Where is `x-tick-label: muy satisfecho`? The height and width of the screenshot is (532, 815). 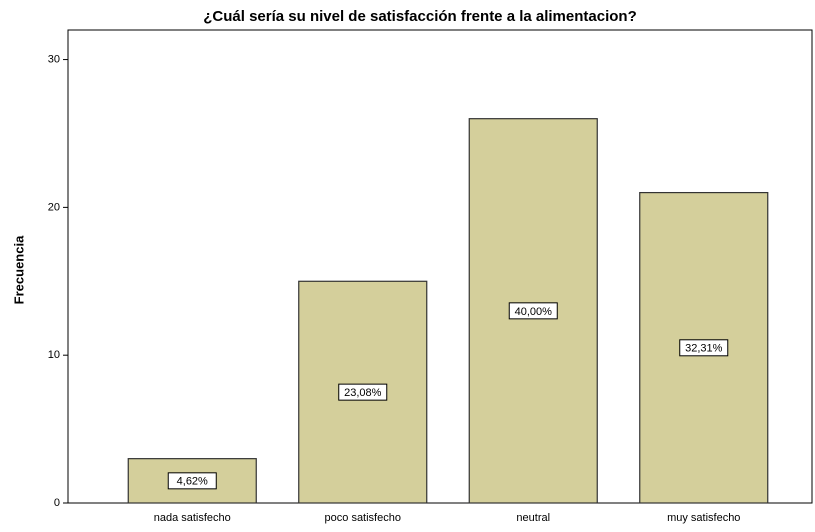
x-tick-label: muy satisfecho is located at coordinates (703, 518).